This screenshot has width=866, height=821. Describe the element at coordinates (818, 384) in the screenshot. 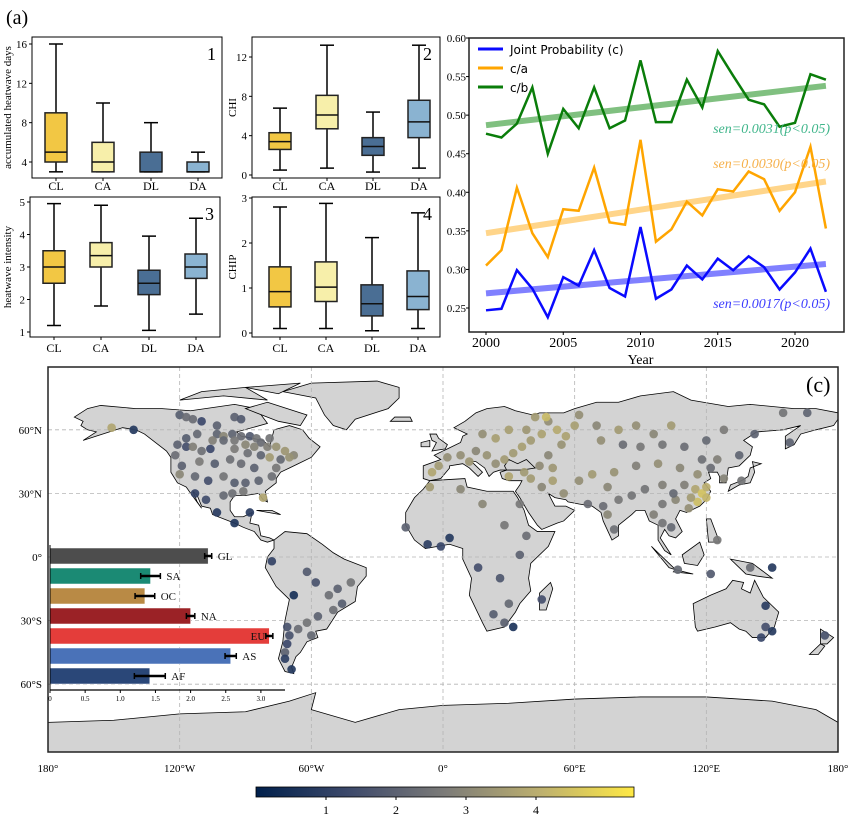

I see `panel-label-c: (c)` at that location.